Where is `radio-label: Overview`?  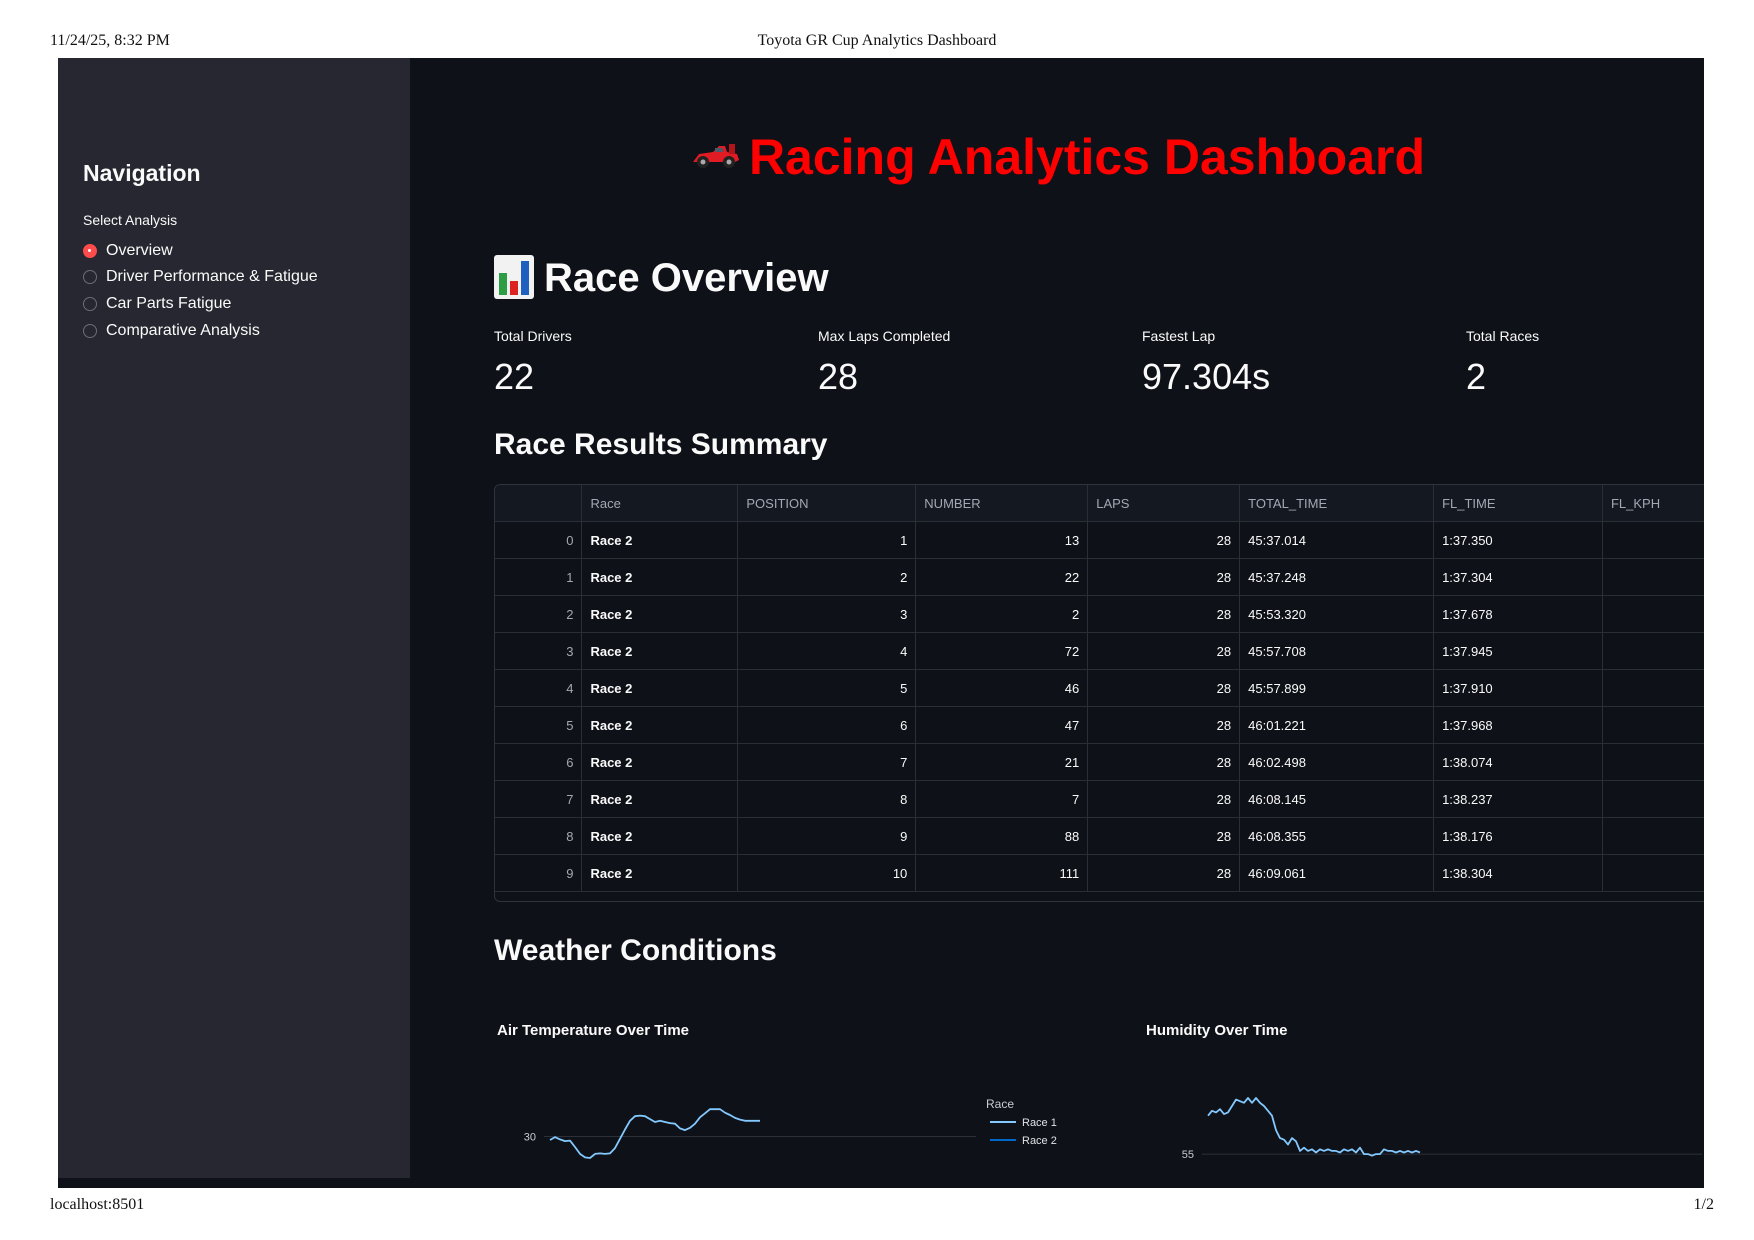 radio-label: Overview is located at coordinates (139, 250).